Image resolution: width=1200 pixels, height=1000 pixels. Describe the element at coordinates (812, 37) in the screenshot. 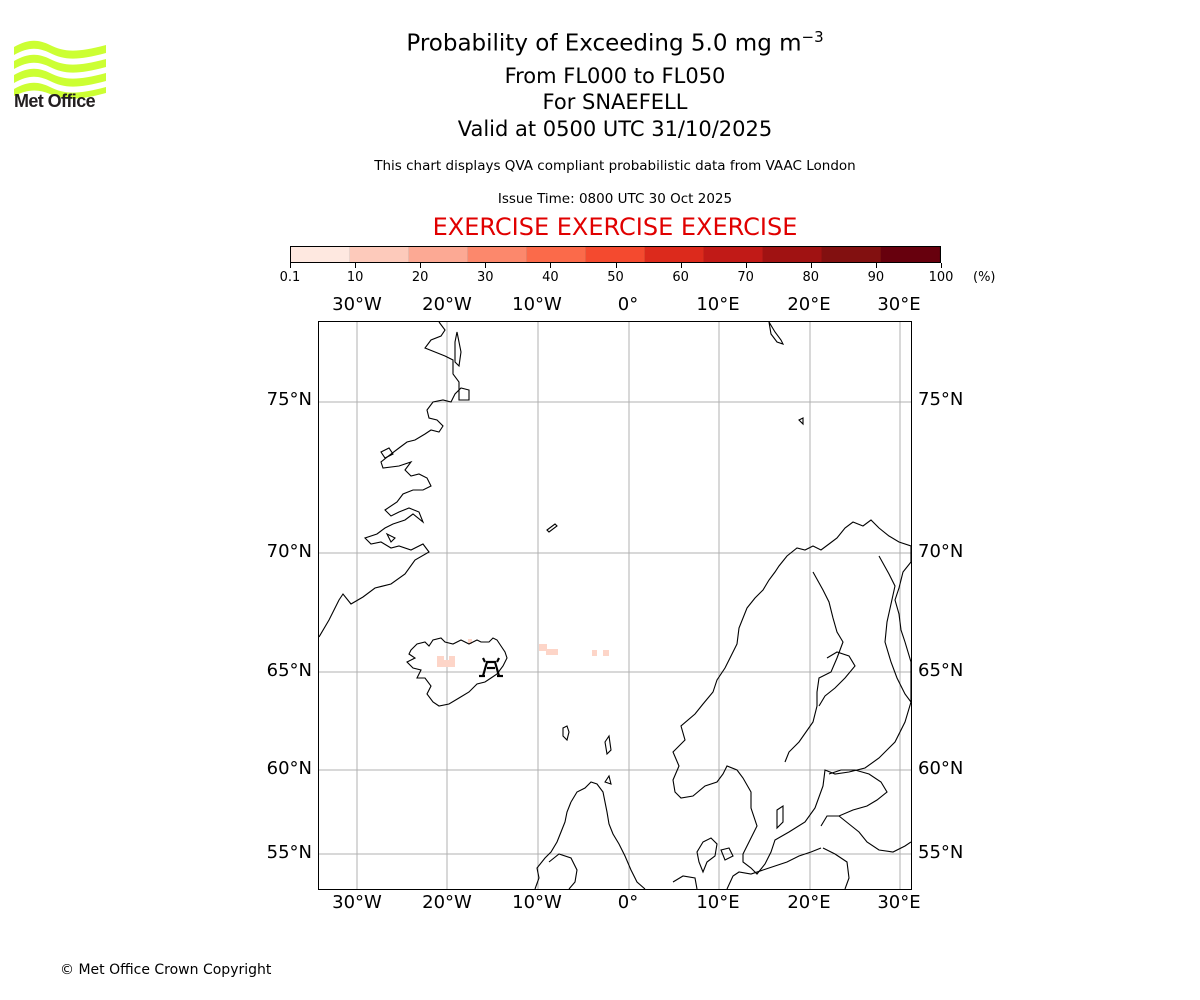

I see `title-exponent: −3` at that location.